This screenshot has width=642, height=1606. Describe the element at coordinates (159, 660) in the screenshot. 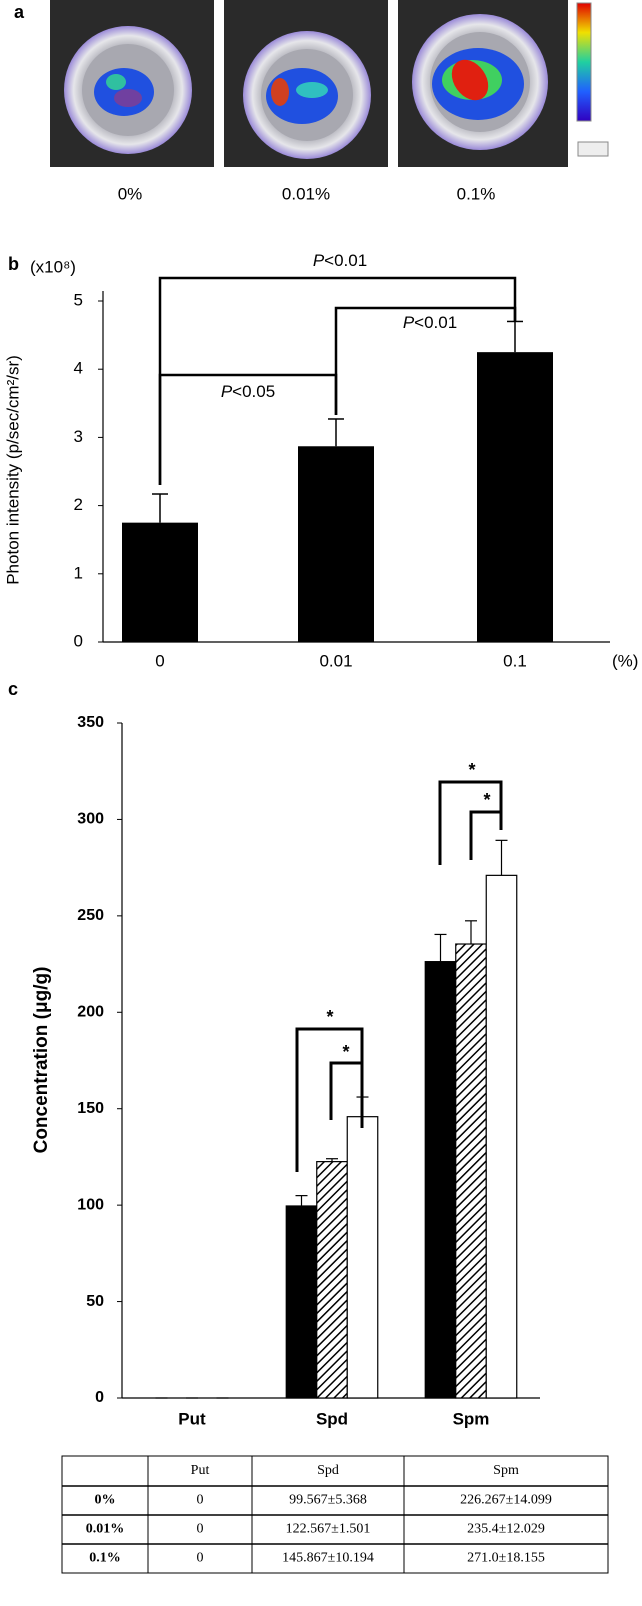

I see `x-tick-label: 0` at that location.